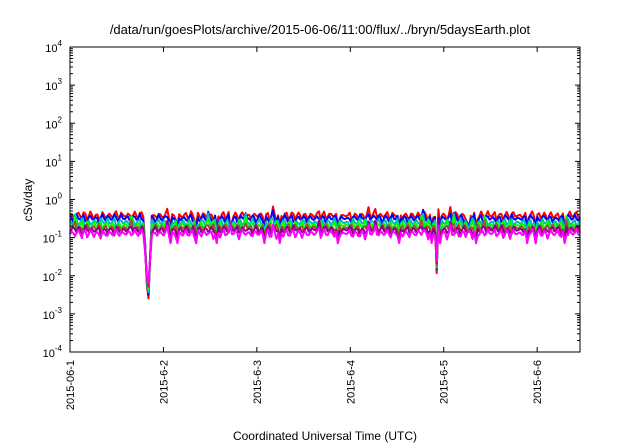 This screenshot has width=640, height=448. I want to click on x-axis-label: Coordinated Universal Time (UTC), so click(325, 436).